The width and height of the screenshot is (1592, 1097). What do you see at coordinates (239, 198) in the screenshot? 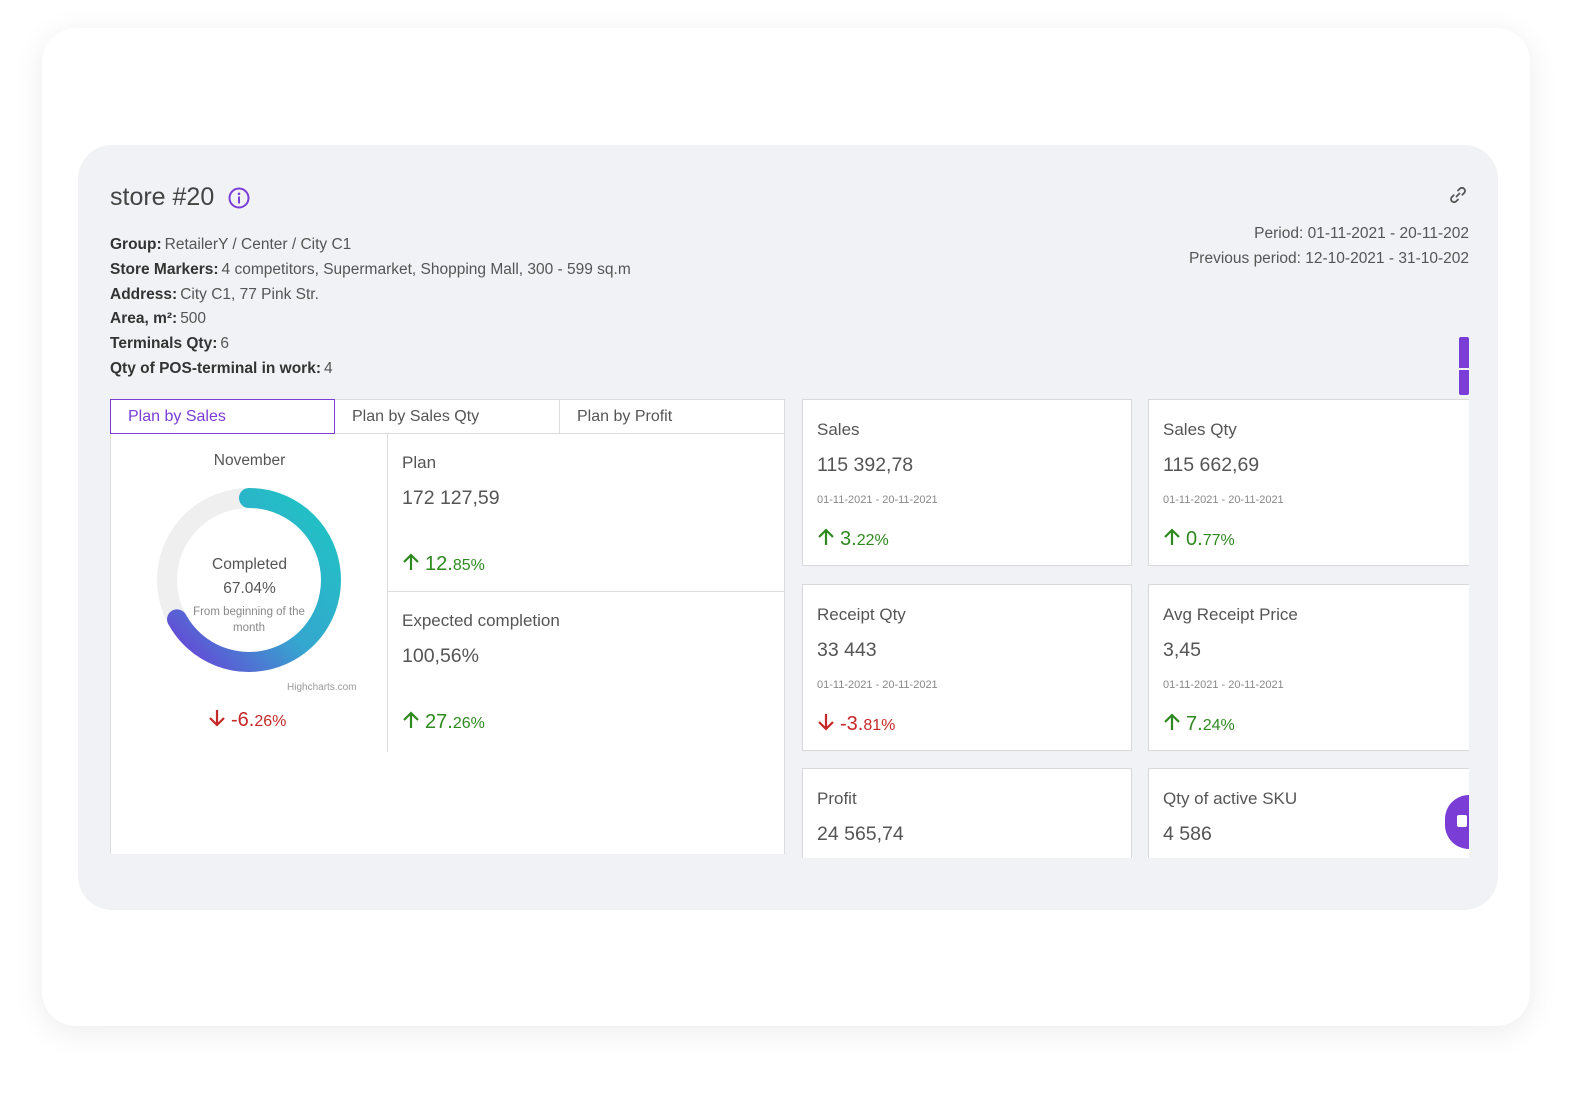
I see `info-icon` at bounding box center [239, 198].